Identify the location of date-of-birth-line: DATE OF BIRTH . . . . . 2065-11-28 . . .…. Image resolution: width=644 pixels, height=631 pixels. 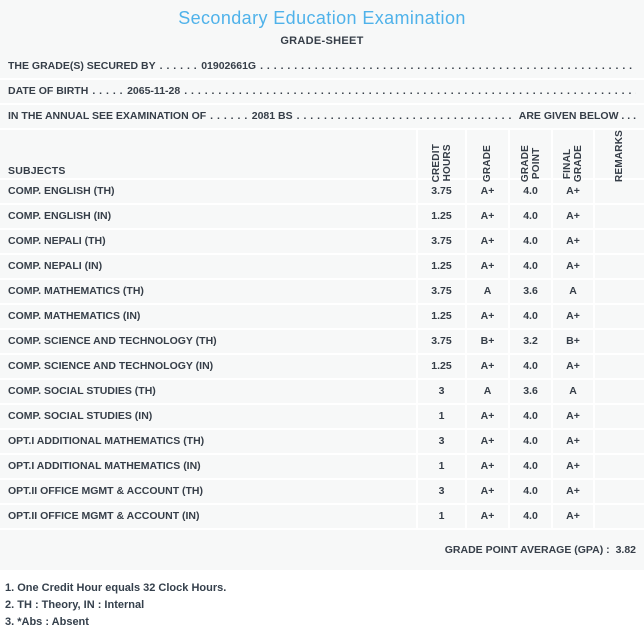
(322, 92).